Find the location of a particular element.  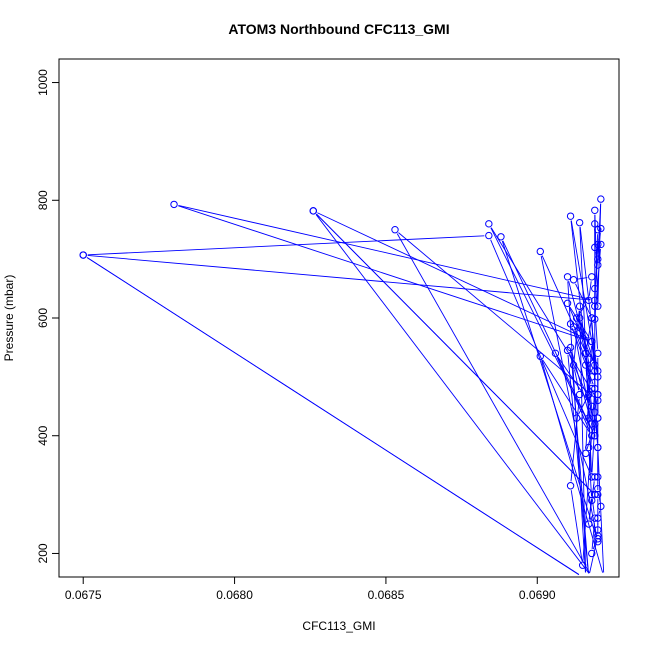

chart-title: ATOM3 Northbound CFC113_GMI is located at coordinates (338, 29).